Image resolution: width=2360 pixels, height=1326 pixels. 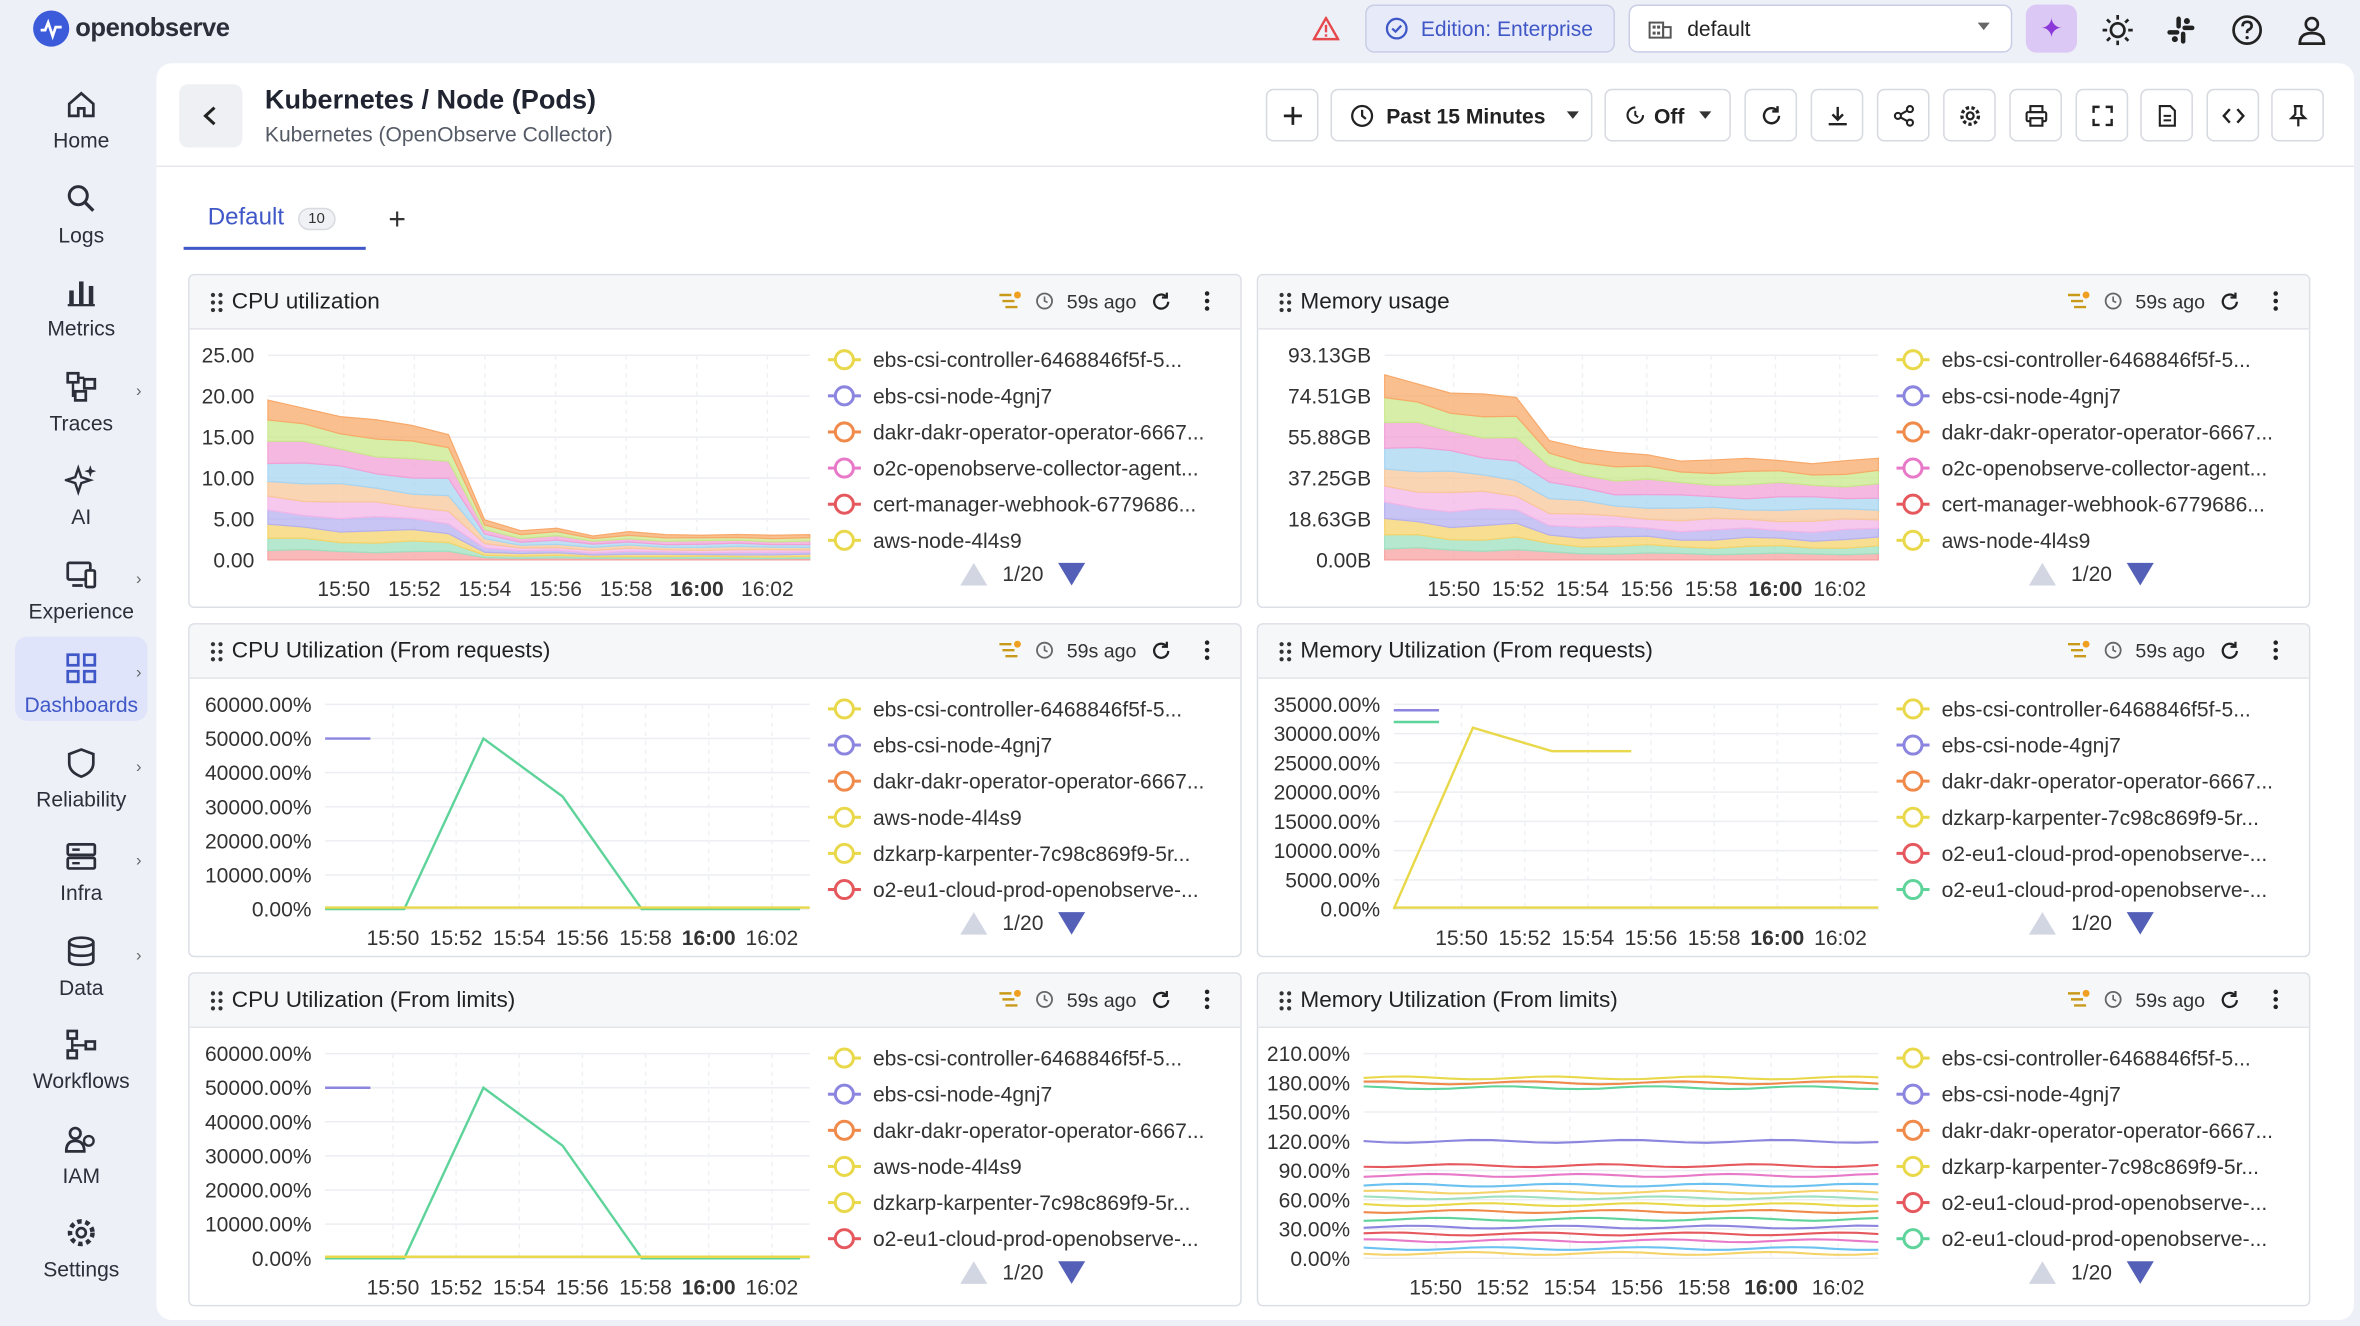 I want to click on sidebar-item-data: Data ›, so click(x=81, y=961).